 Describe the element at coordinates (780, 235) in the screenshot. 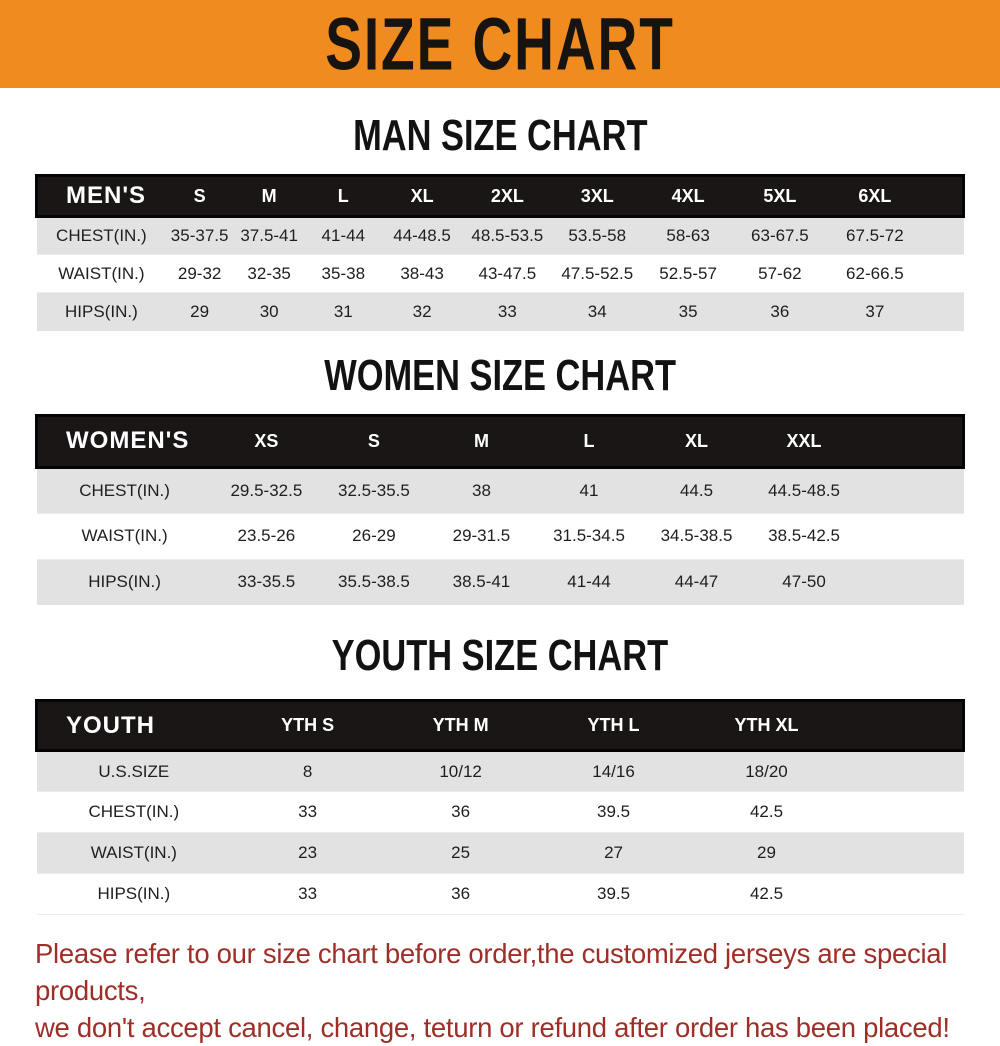

I see `size-cell: 63-67.5` at that location.